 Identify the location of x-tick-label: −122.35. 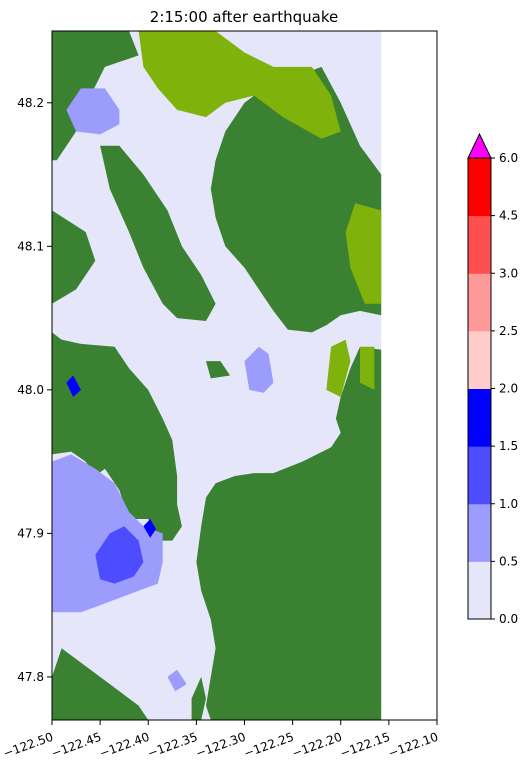
(173, 745).